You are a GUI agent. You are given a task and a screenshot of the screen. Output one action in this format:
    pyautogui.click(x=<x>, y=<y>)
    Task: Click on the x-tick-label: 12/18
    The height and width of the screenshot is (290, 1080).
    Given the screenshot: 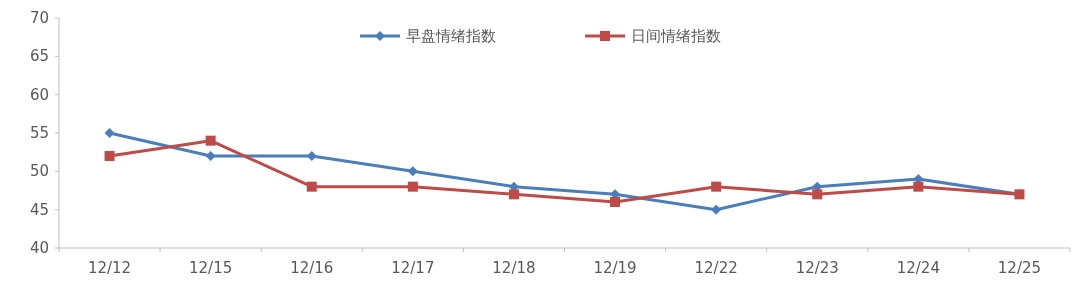 What is the action you would take?
    pyautogui.click(x=514, y=268)
    